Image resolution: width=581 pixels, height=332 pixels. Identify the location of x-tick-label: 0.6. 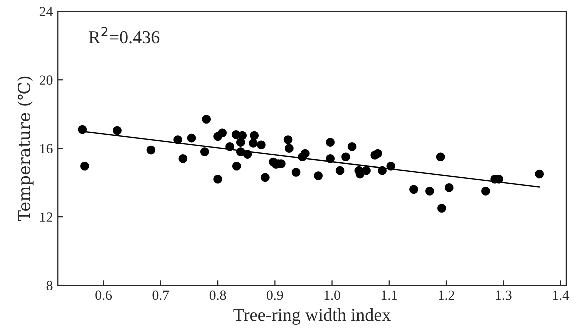
(104, 295).